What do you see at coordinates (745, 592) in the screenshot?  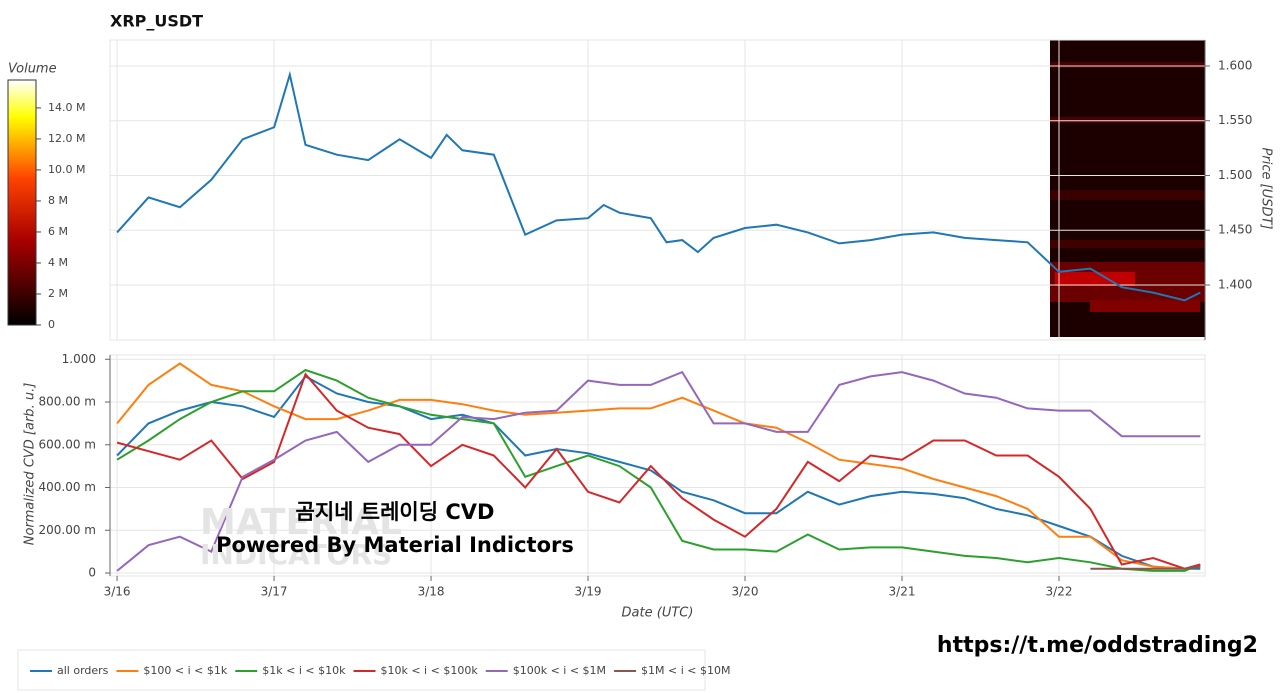 I see `x-tick-label: 3/20` at bounding box center [745, 592].